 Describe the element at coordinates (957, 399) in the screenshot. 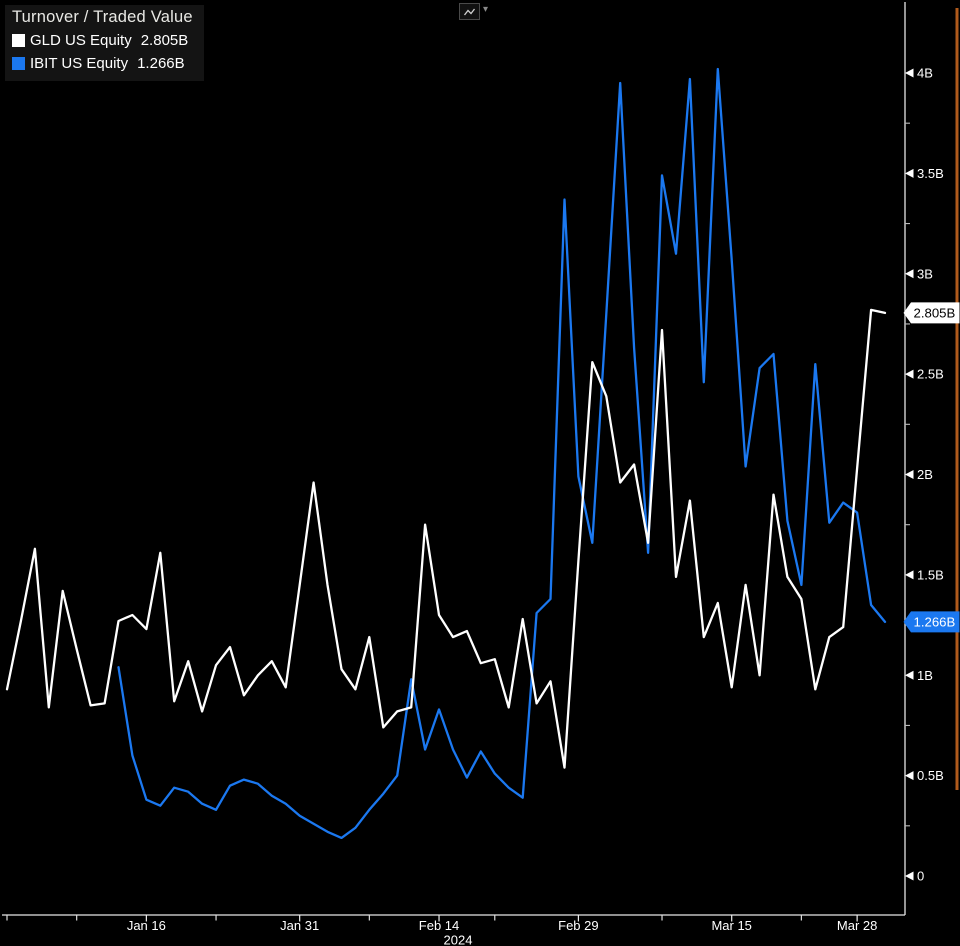

I see `panel-edge-strip` at that location.